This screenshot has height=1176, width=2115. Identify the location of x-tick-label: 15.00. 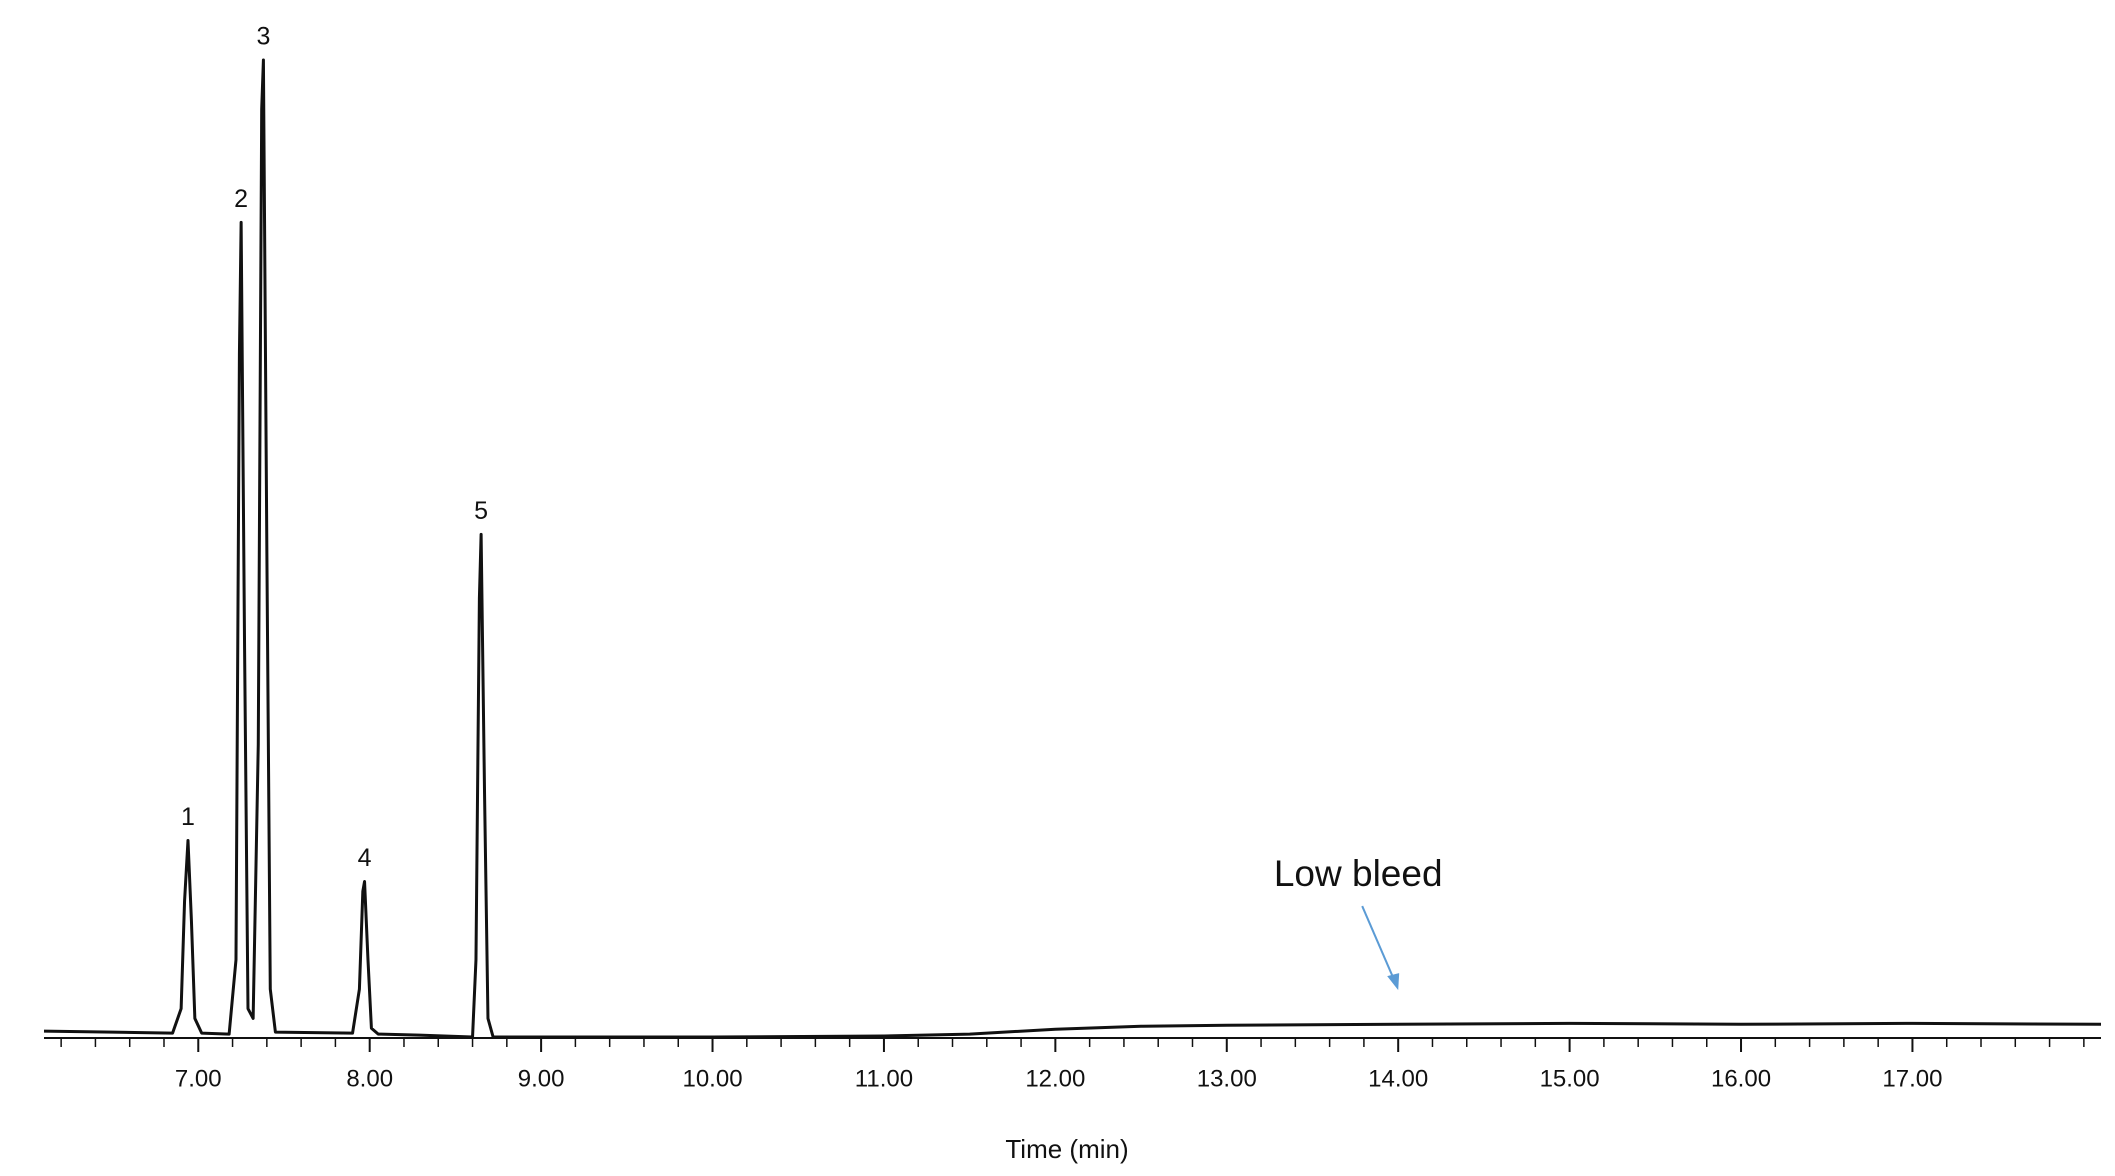
(1570, 1078).